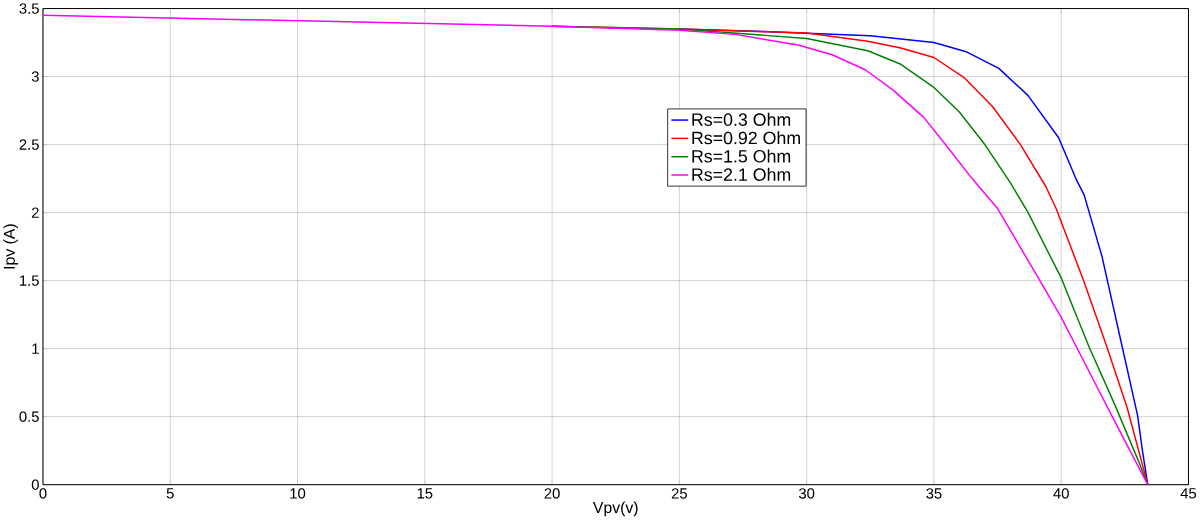 This screenshot has height=520, width=1200. Describe the element at coordinates (170, 493) in the screenshot. I see `x-tick-label: 5` at that location.